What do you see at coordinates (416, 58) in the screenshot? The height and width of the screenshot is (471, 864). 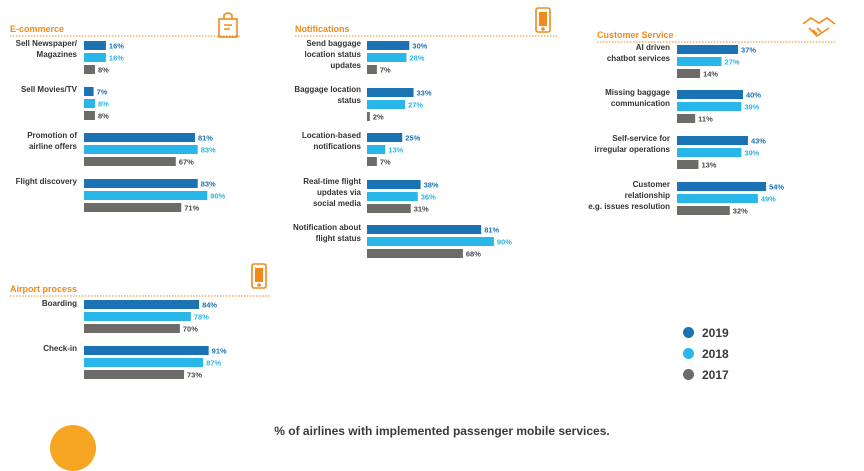 I see `data-label: 28%` at bounding box center [416, 58].